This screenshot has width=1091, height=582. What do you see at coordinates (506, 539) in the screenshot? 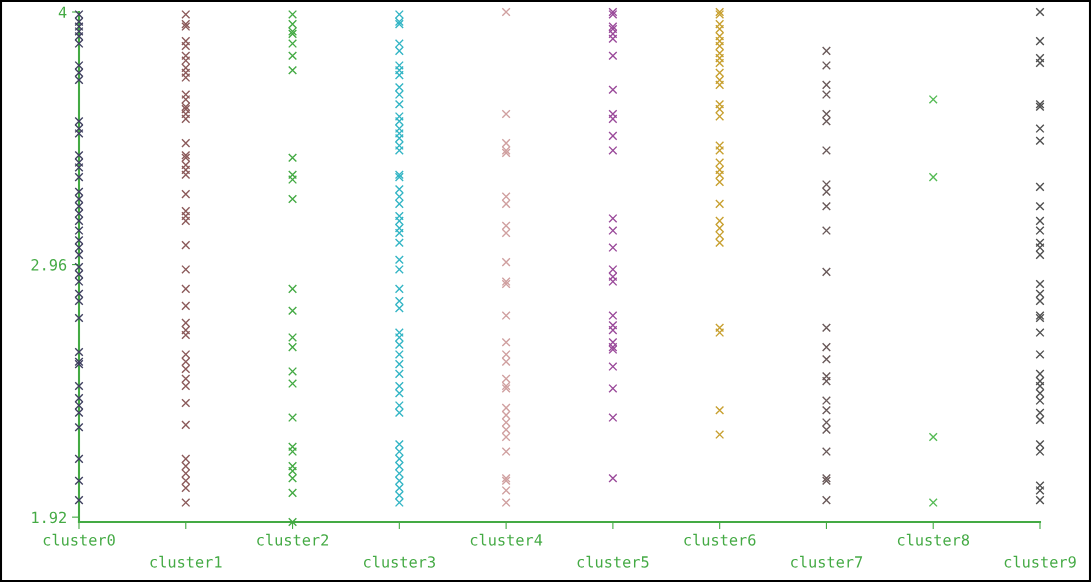
I see `x-tick-label: cluster4` at bounding box center [506, 539].